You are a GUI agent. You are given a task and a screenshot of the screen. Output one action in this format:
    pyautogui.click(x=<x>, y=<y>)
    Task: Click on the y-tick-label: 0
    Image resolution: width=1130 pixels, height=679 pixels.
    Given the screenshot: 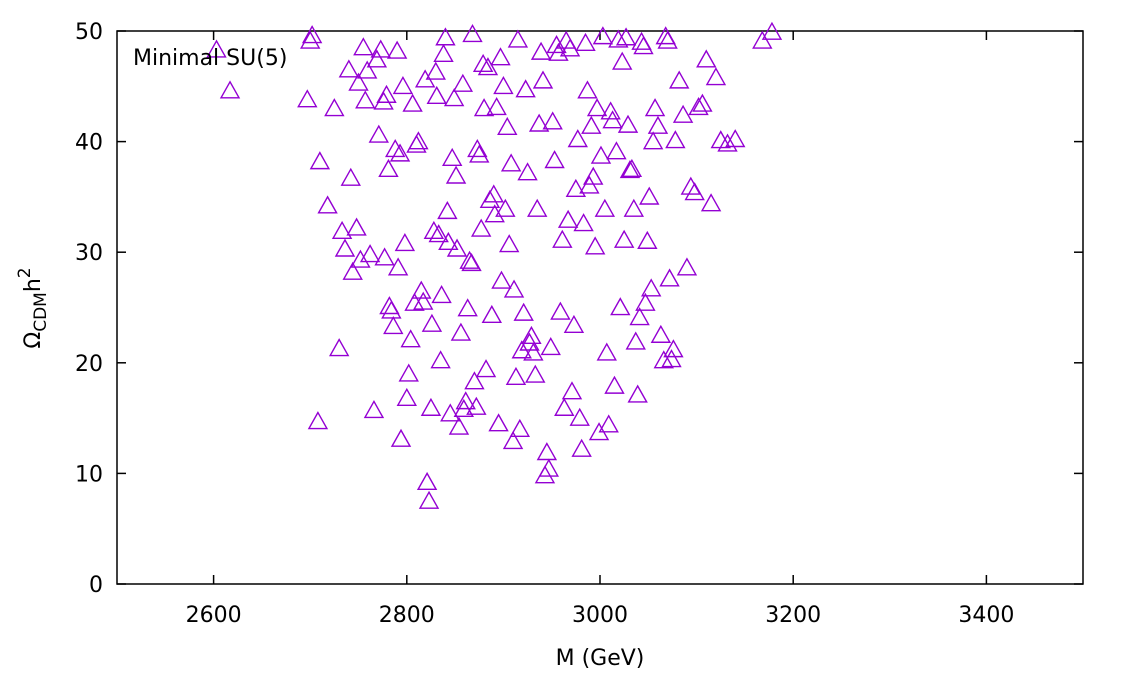 What is the action you would take?
    pyautogui.click(x=96, y=585)
    